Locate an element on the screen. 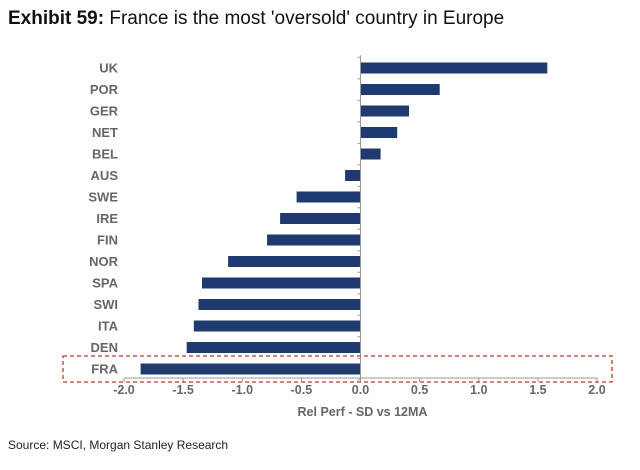 The height and width of the screenshot is (470, 640). bar-ger is located at coordinates (384, 111).